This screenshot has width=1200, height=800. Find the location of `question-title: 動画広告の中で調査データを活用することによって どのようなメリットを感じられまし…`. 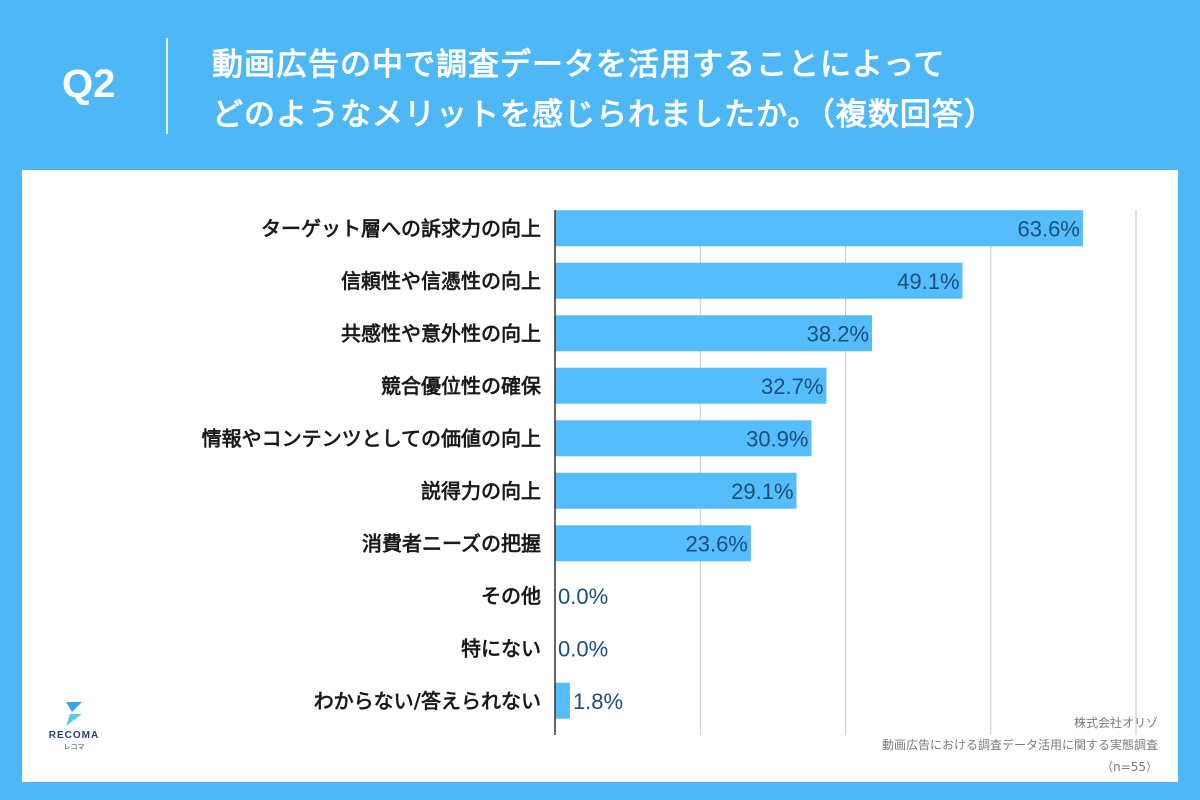

question-title: 動画広告の中で調査データを活用することによって どのようなメリットを感じられまし… is located at coordinates (692, 90).